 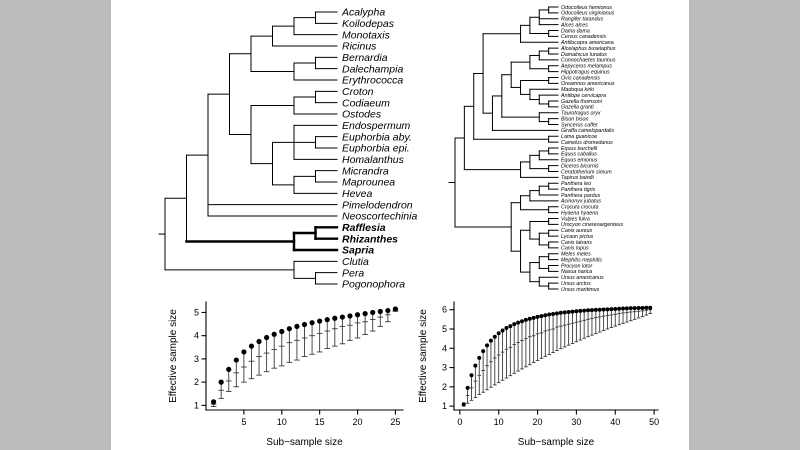 What do you see at coordinates (359, 47) in the screenshot?
I see `tip-label: Ricinus` at bounding box center [359, 47].